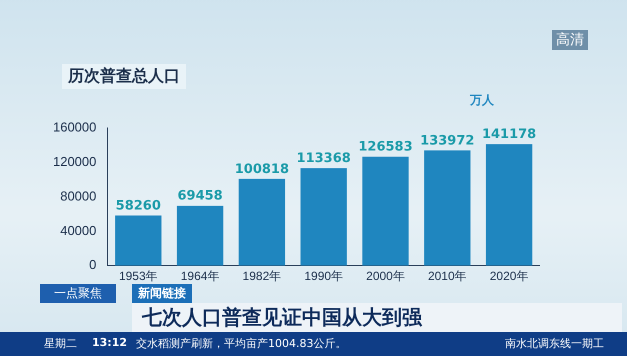 The height and width of the screenshot is (356, 627). Describe the element at coordinates (447, 140) in the screenshot. I see `data-label: 133972` at that location.